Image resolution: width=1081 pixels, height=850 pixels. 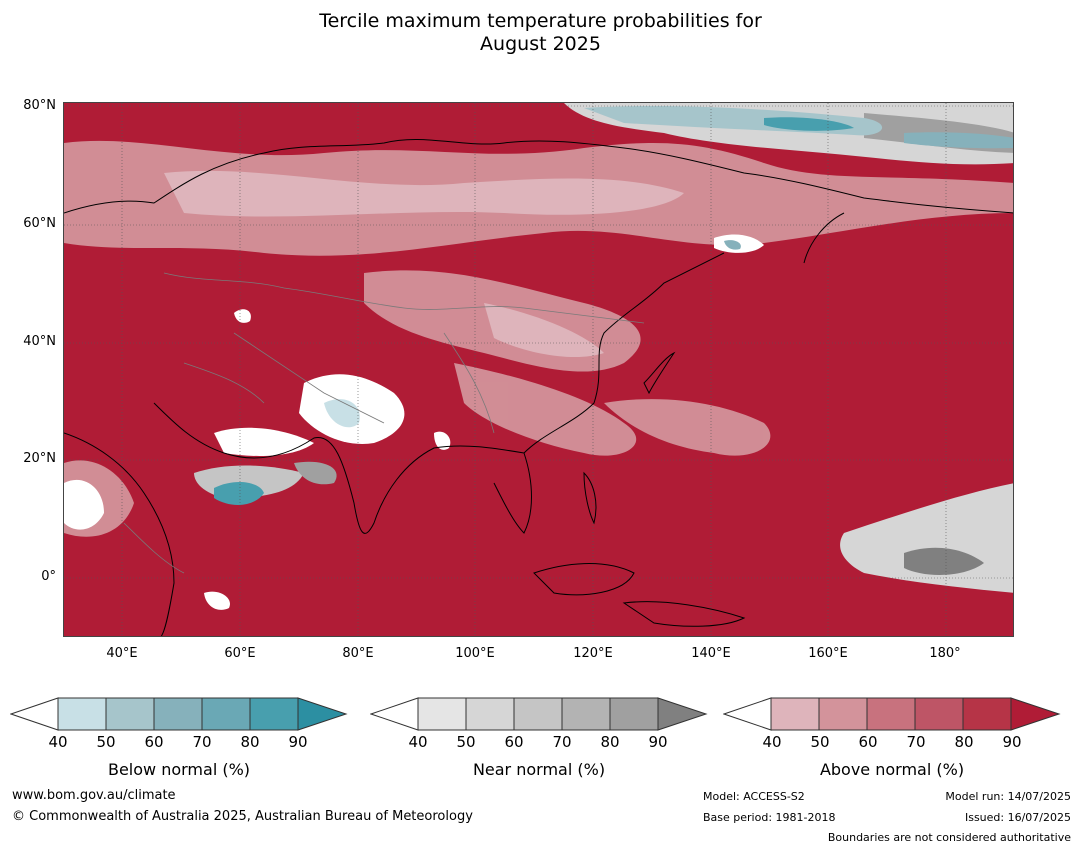 I want to click on above-normal-light-areas, so click(x=424, y=264).